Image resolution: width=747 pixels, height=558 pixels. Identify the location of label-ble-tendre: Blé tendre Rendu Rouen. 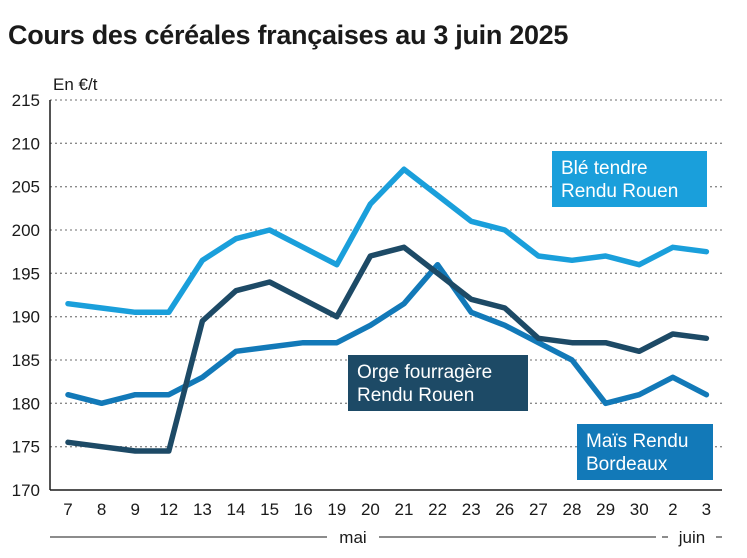
(629, 179).